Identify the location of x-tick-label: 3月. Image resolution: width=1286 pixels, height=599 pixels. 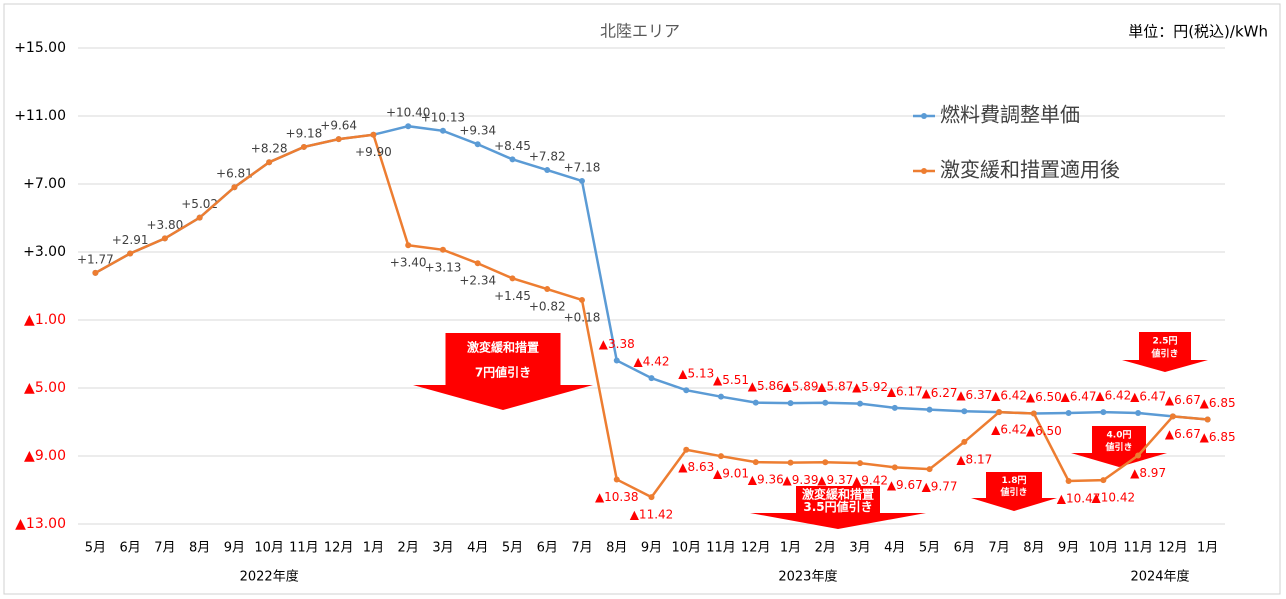
(442, 548).